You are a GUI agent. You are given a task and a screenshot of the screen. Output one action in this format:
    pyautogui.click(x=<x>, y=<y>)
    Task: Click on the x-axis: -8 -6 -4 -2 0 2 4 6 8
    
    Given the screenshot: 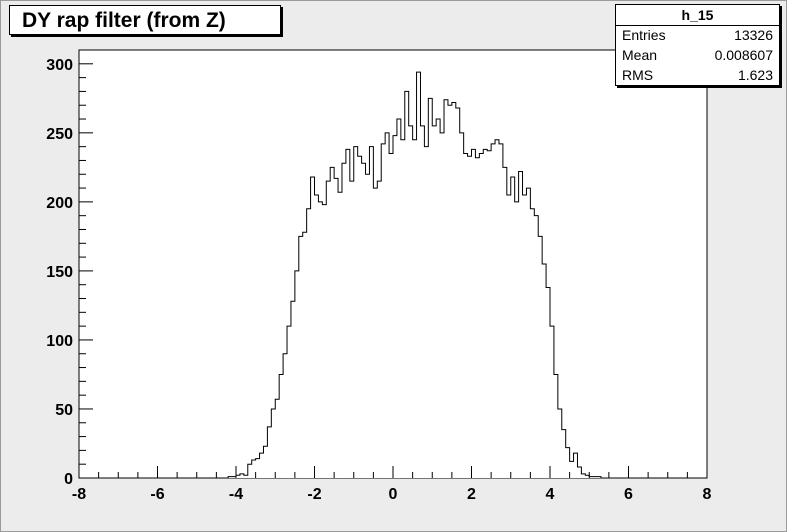 What is the action you would take?
    pyautogui.click(x=392, y=484)
    